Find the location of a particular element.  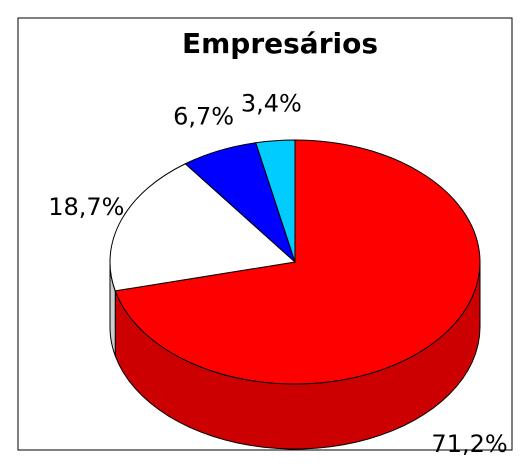

chart-title: Empresários is located at coordinates (280, 43).